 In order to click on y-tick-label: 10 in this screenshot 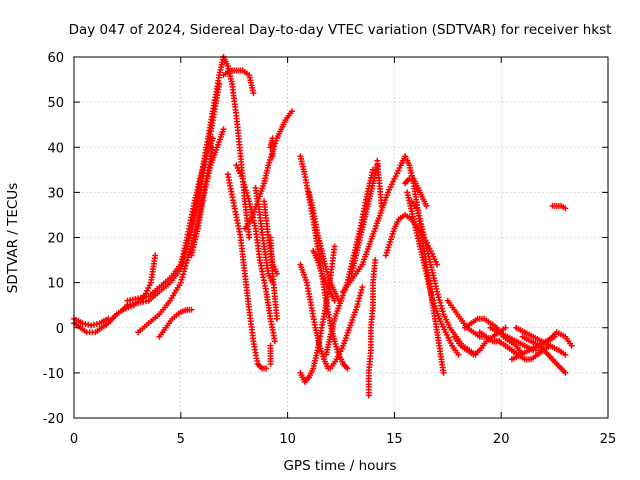, I will do `click(55, 284)`.